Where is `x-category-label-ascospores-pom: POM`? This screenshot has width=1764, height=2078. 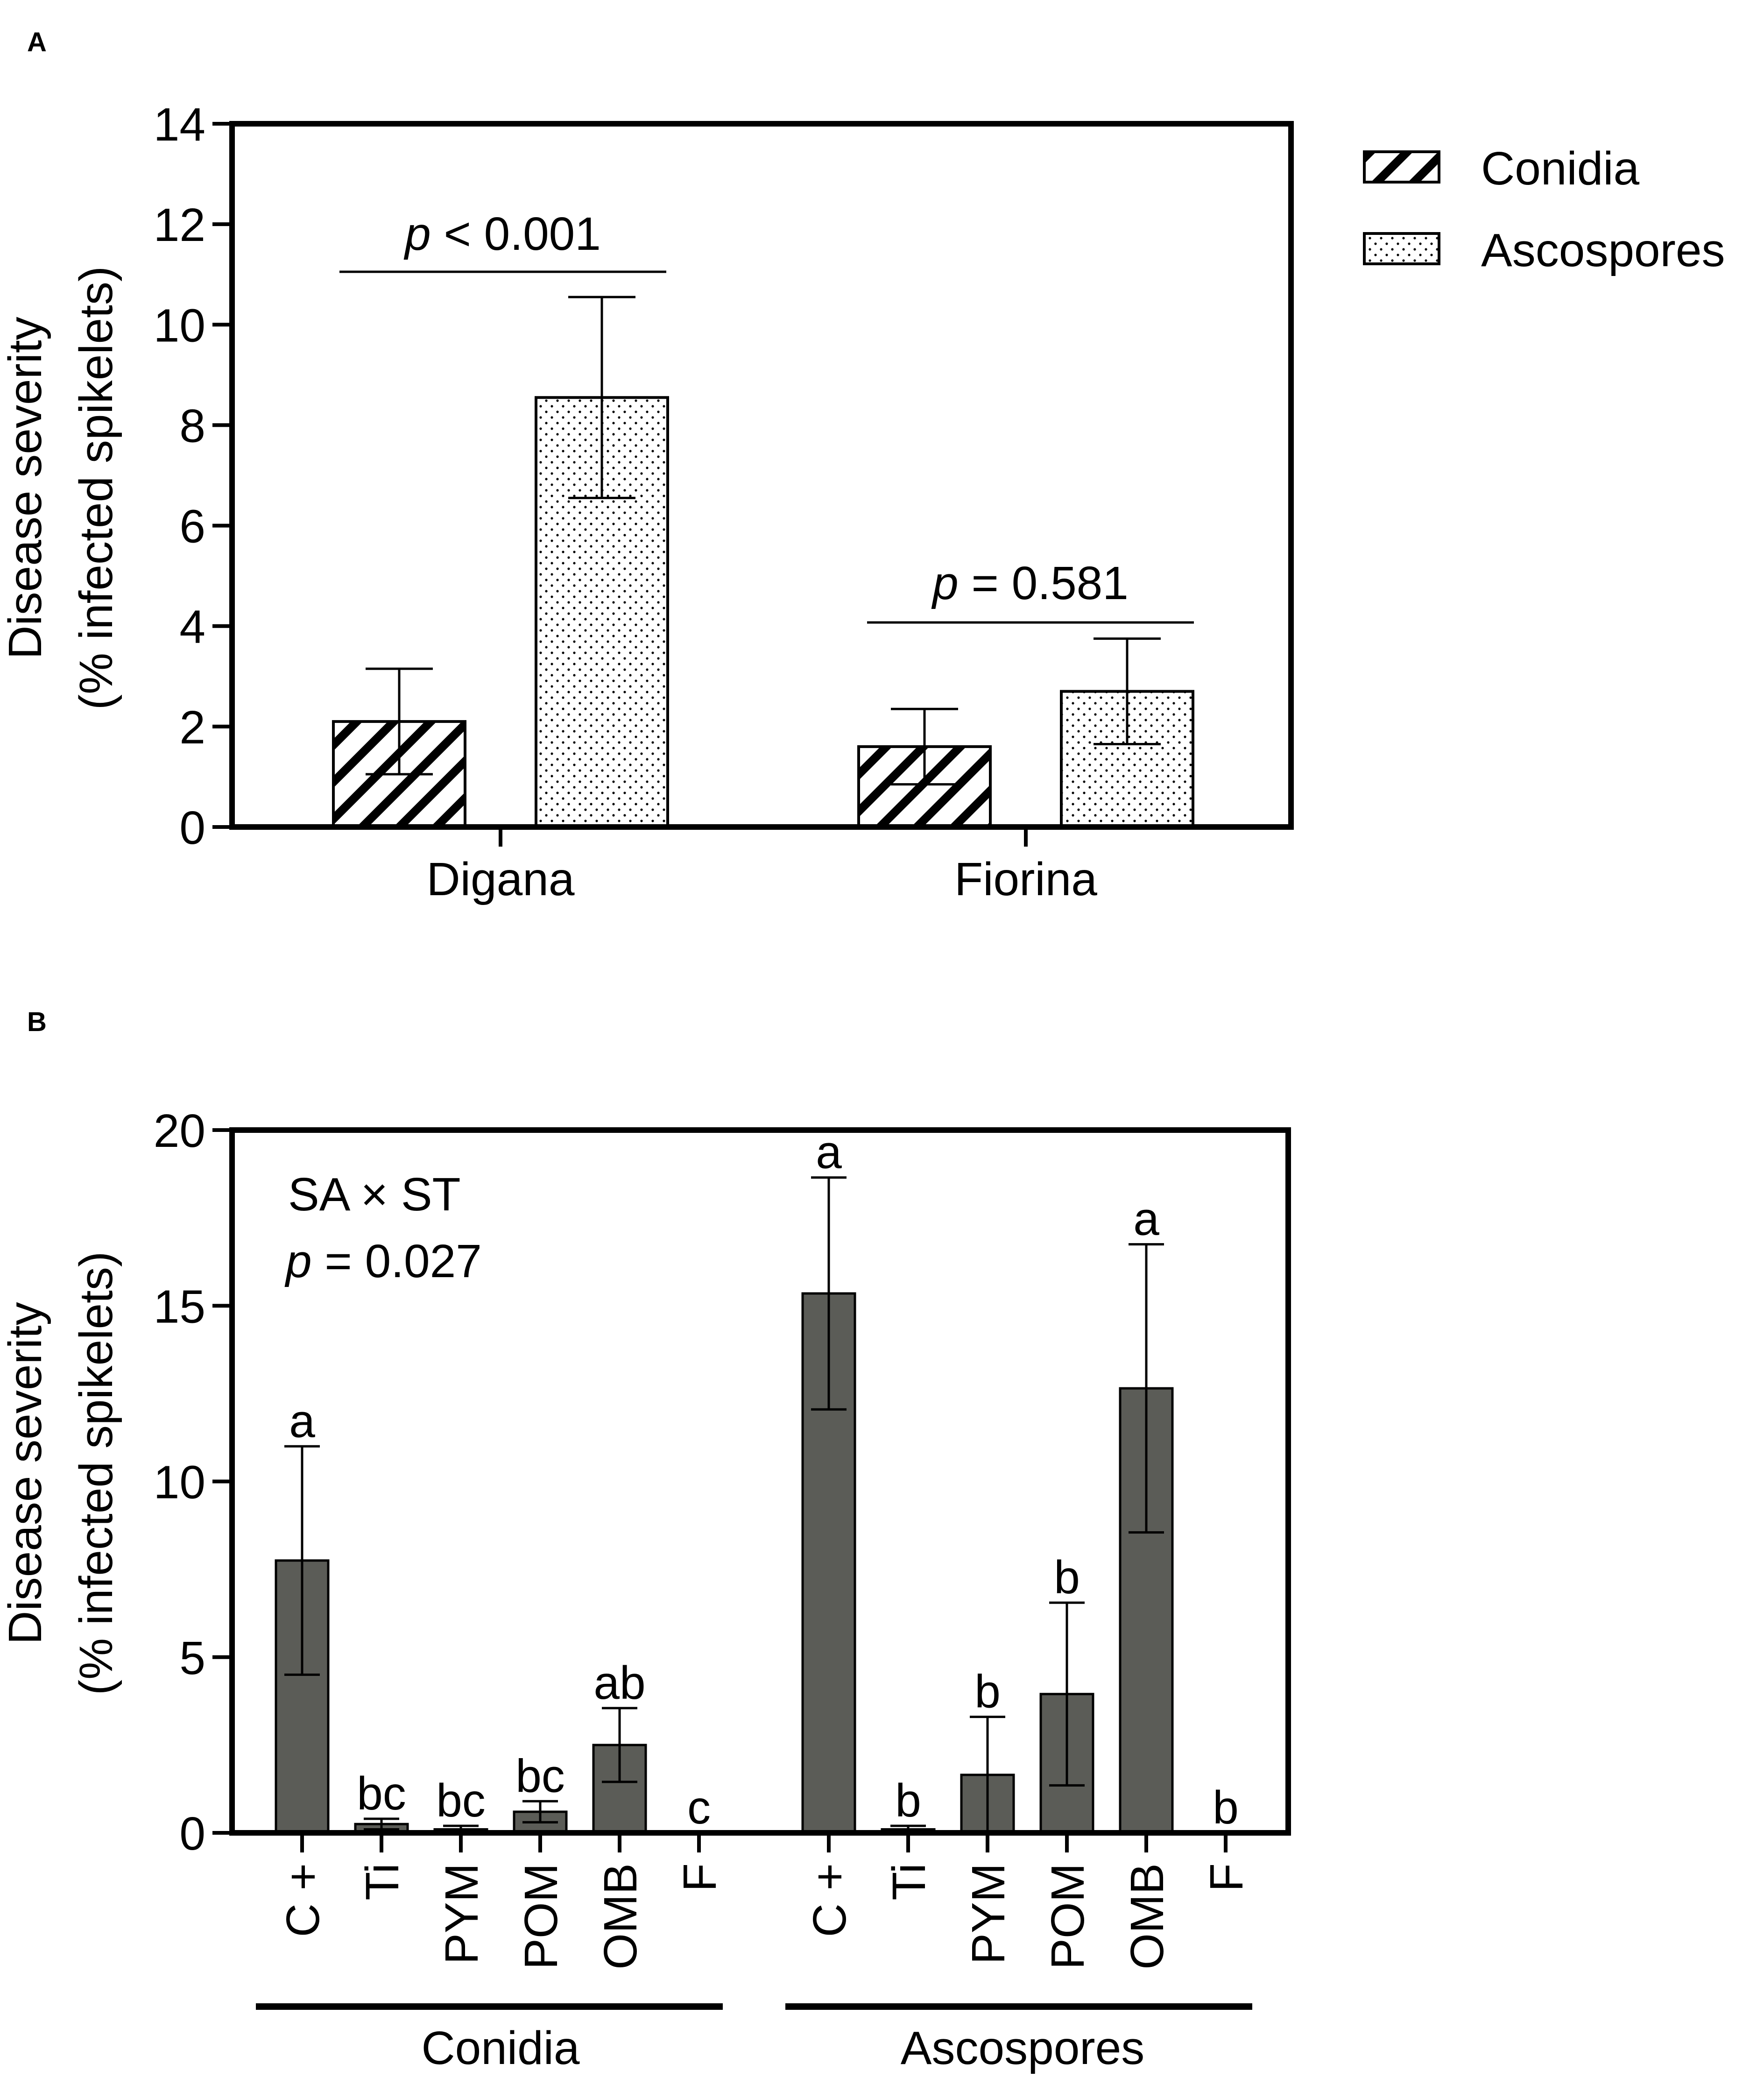
x-category-label-ascospores-pom: POM is located at coordinates (1068, 1917).